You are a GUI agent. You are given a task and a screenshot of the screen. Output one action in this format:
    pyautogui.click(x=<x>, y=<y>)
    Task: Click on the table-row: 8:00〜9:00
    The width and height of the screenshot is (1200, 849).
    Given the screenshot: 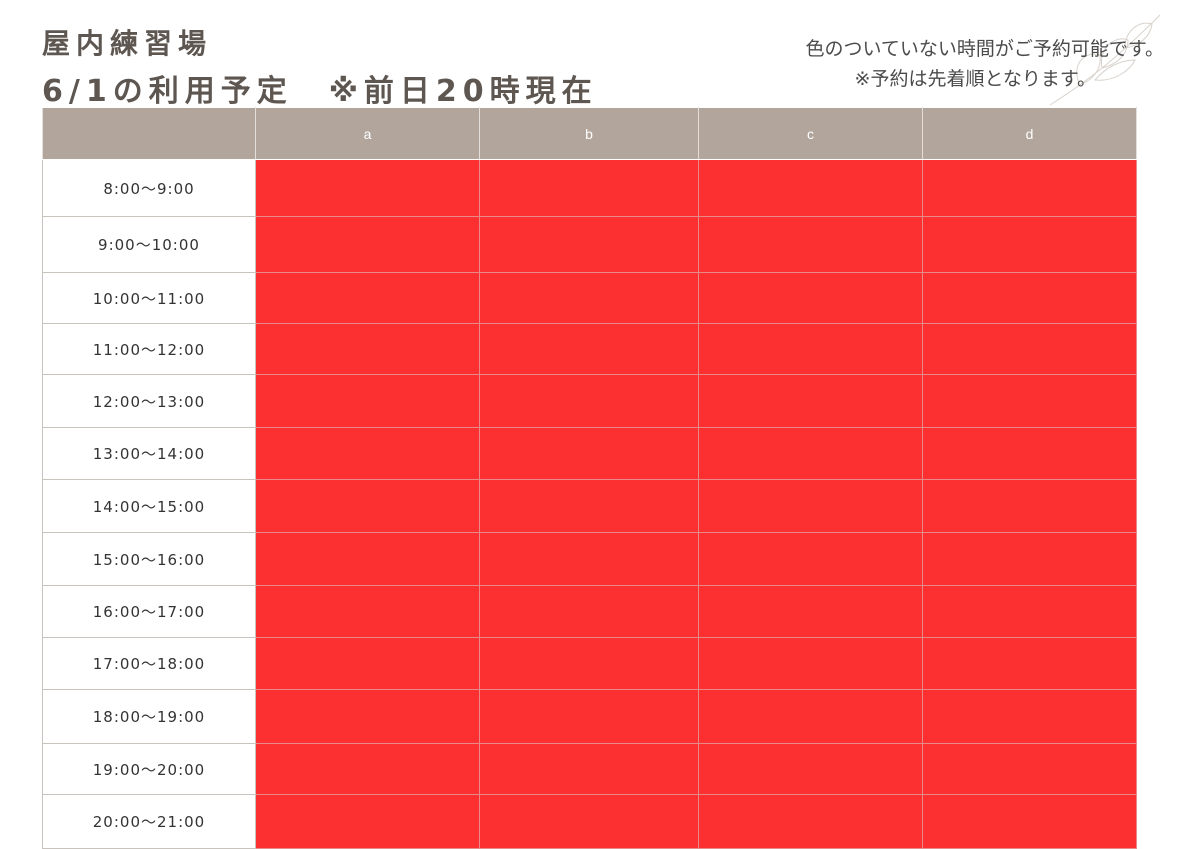 What is the action you would take?
    pyautogui.click(x=589, y=188)
    